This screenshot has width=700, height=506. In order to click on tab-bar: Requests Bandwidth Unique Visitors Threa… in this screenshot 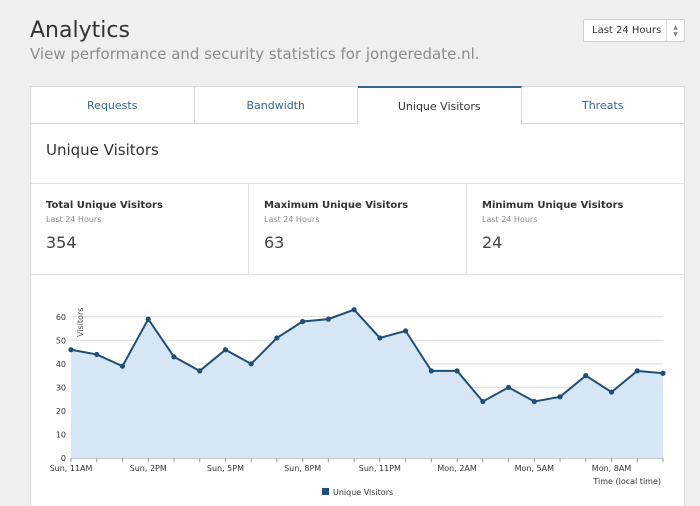, I will do `click(357, 105)`.